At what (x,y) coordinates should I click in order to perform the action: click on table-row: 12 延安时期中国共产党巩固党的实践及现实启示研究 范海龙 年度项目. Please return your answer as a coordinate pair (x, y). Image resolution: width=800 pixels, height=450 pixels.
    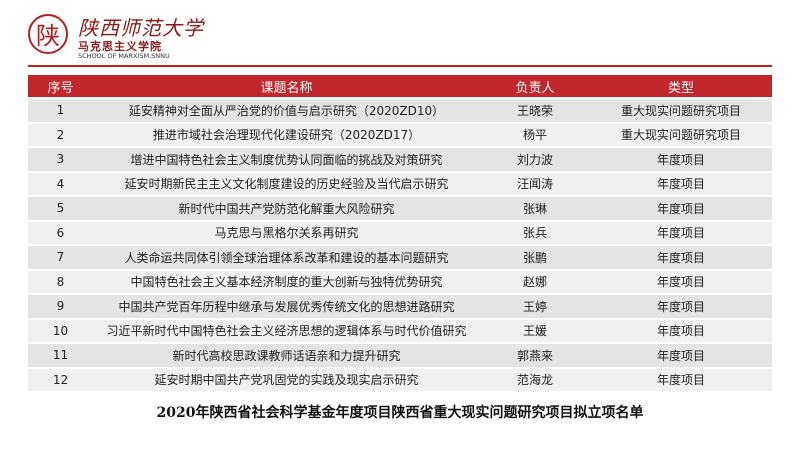
    Looking at the image, I should click on (400, 379).